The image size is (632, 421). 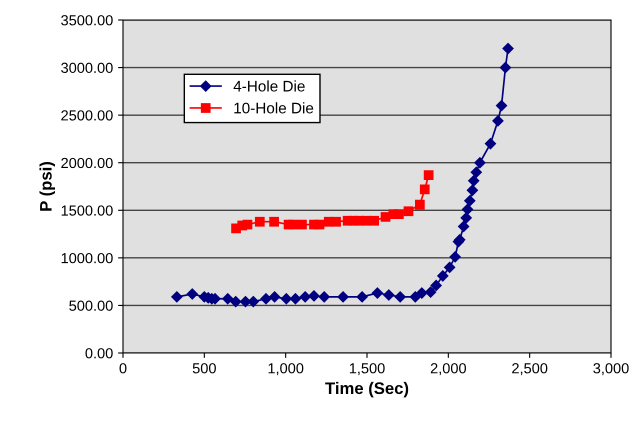 What do you see at coordinates (91, 305) in the screenshot?
I see `y-tick-label: 500.00` at bounding box center [91, 305].